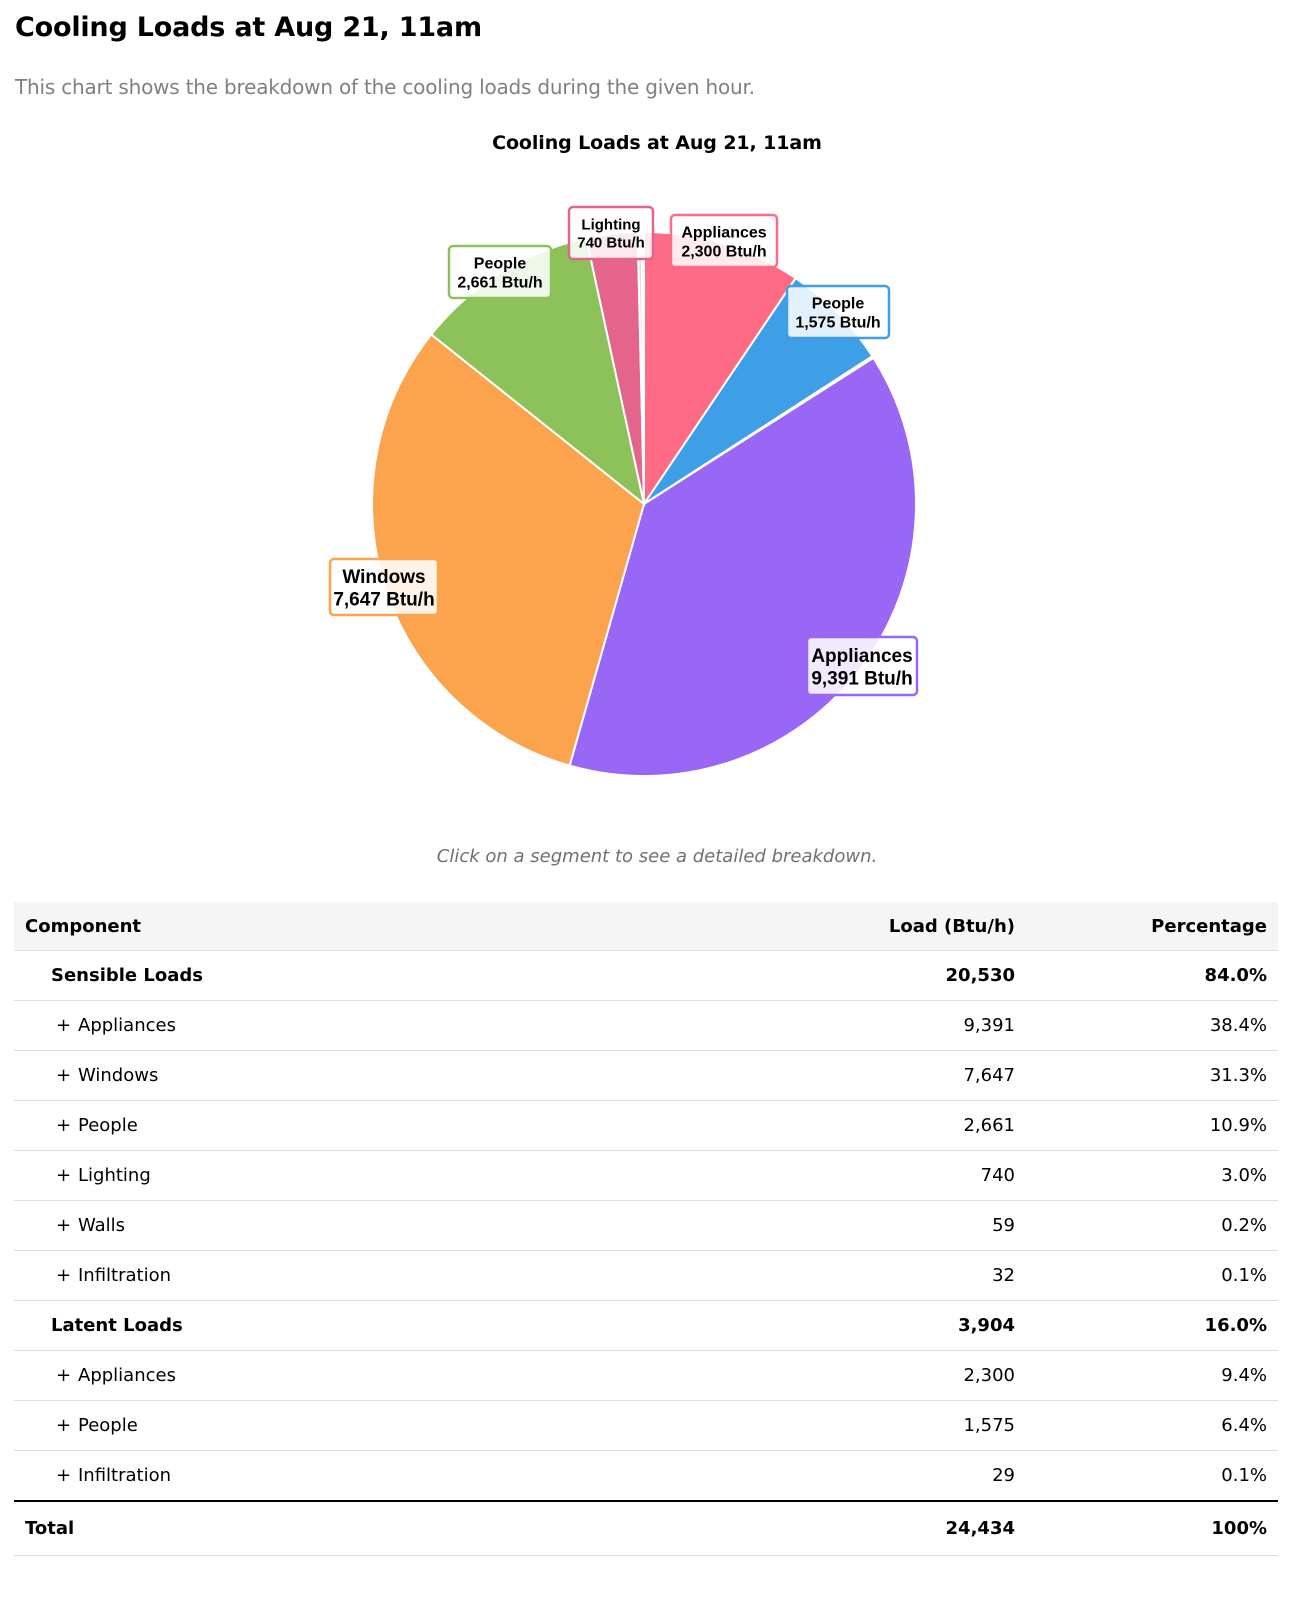 The height and width of the screenshot is (1601, 1314). What do you see at coordinates (611, 243) in the screenshot?
I see `label-value: 740 Btu/h` at bounding box center [611, 243].